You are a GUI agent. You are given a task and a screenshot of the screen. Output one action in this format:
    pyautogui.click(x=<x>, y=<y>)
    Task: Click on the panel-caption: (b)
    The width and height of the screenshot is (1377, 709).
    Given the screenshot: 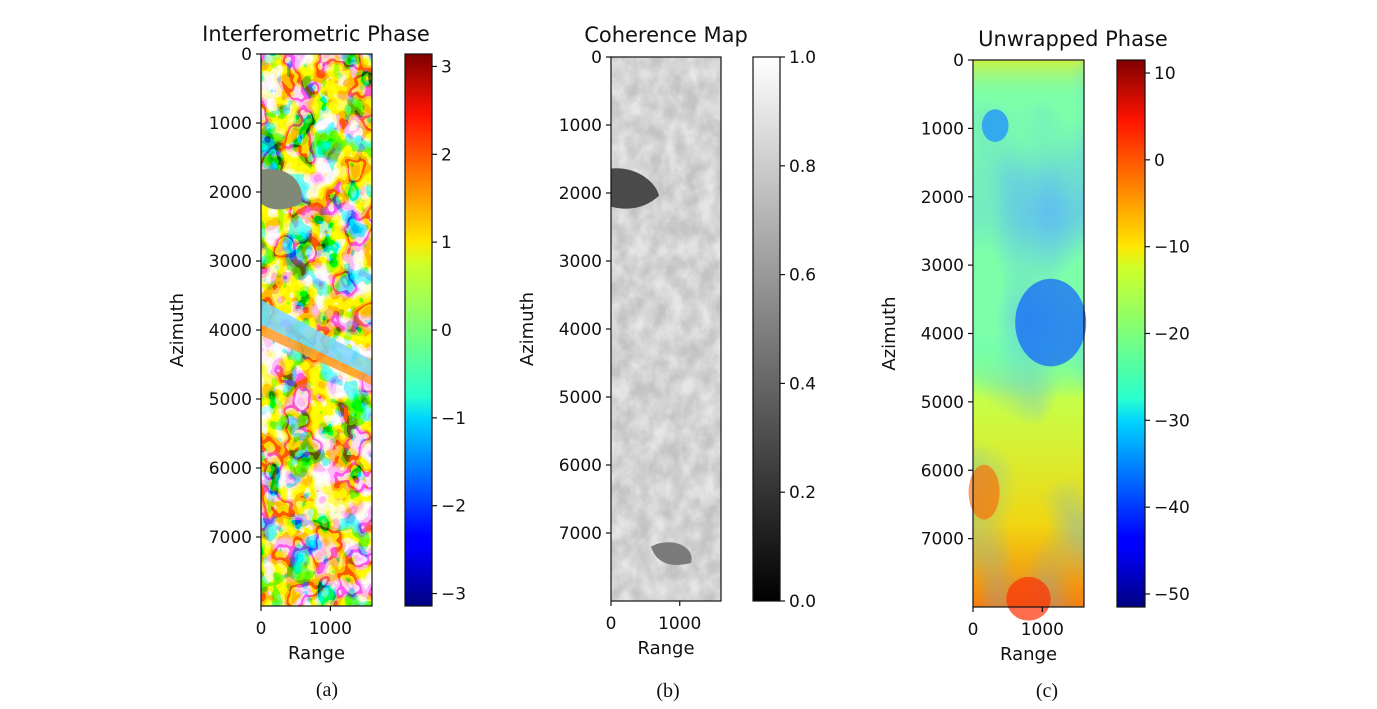 What is the action you would take?
    pyautogui.click(x=667, y=691)
    